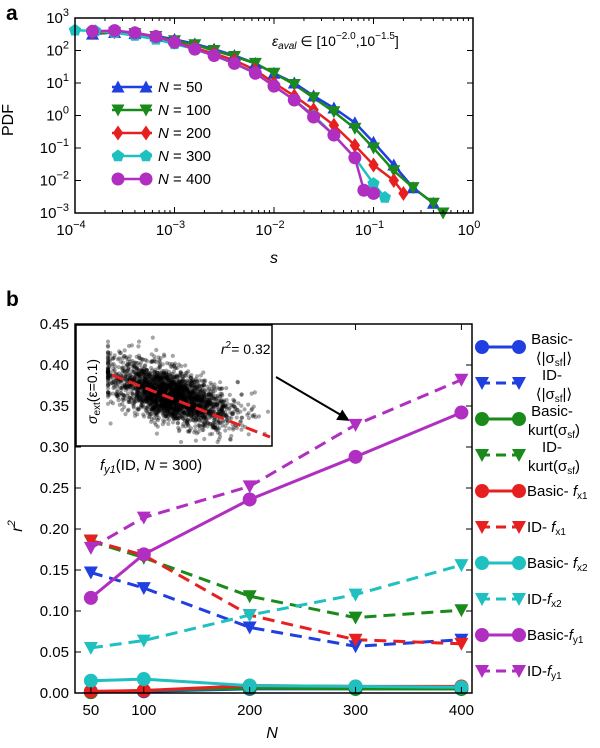  I want to click on panel-b-legend-label-0: Basic-, so click(552, 339).